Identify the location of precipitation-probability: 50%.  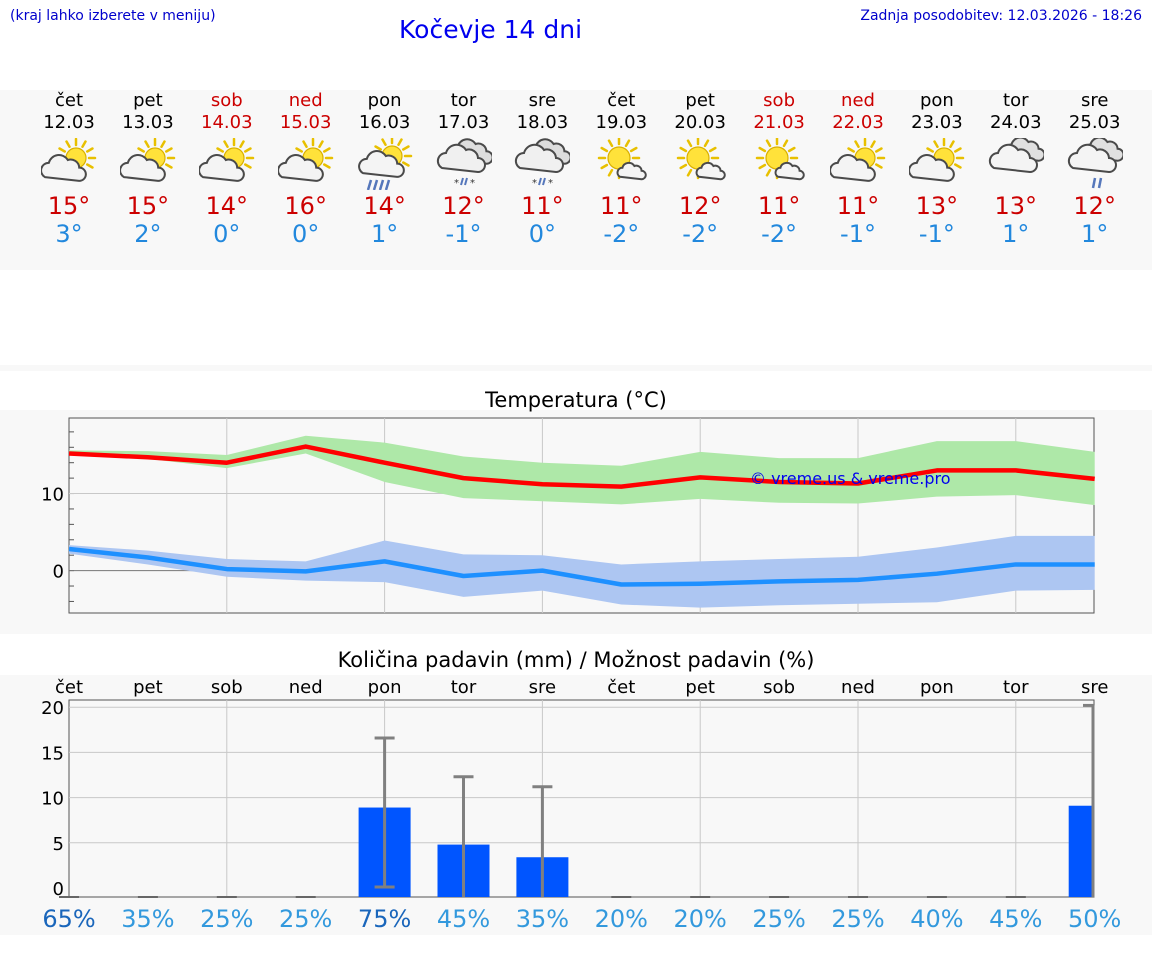
(1094, 919).